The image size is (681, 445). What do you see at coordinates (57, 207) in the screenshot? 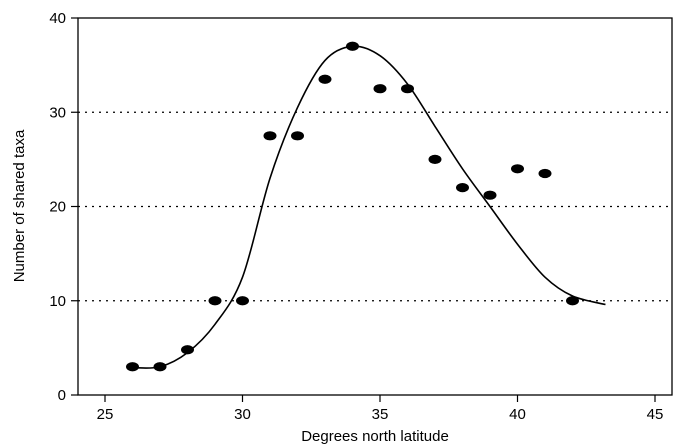
I see `y-tick-label: 20` at bounding box center [57, 207].